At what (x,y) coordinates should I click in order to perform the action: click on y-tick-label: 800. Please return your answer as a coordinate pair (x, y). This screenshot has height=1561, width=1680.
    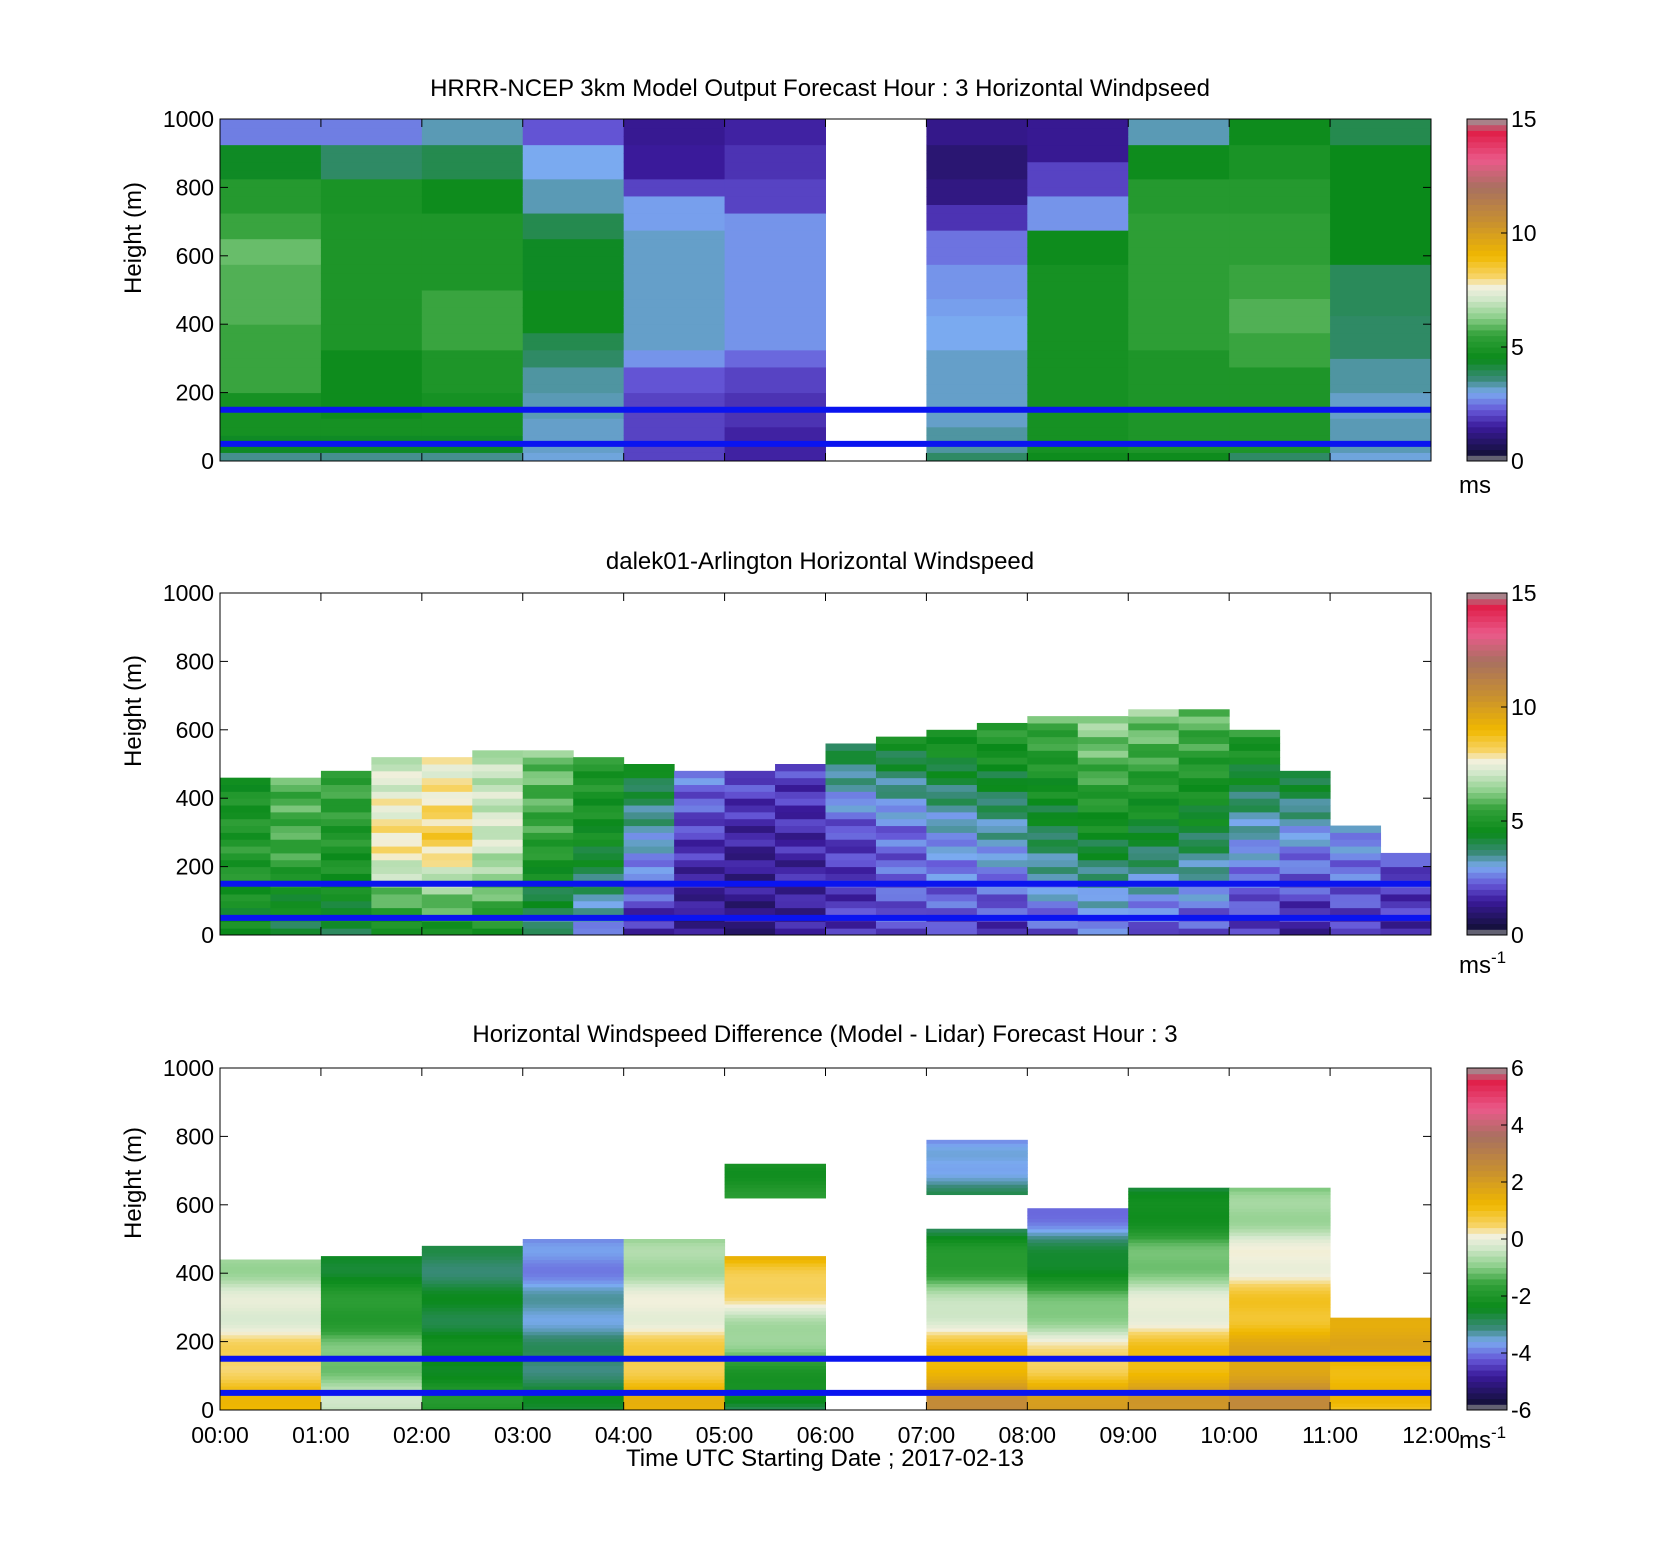
    Looking at the image, I should click on (195, 187).